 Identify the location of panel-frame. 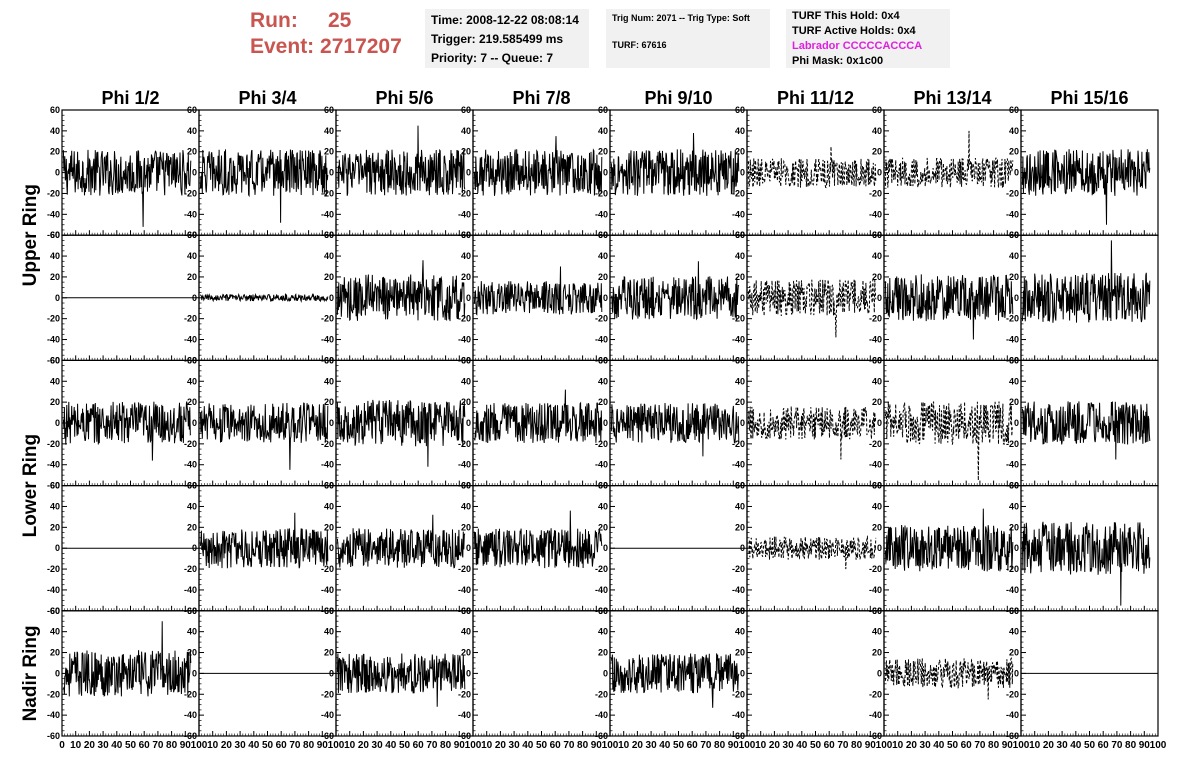
(952, 673).